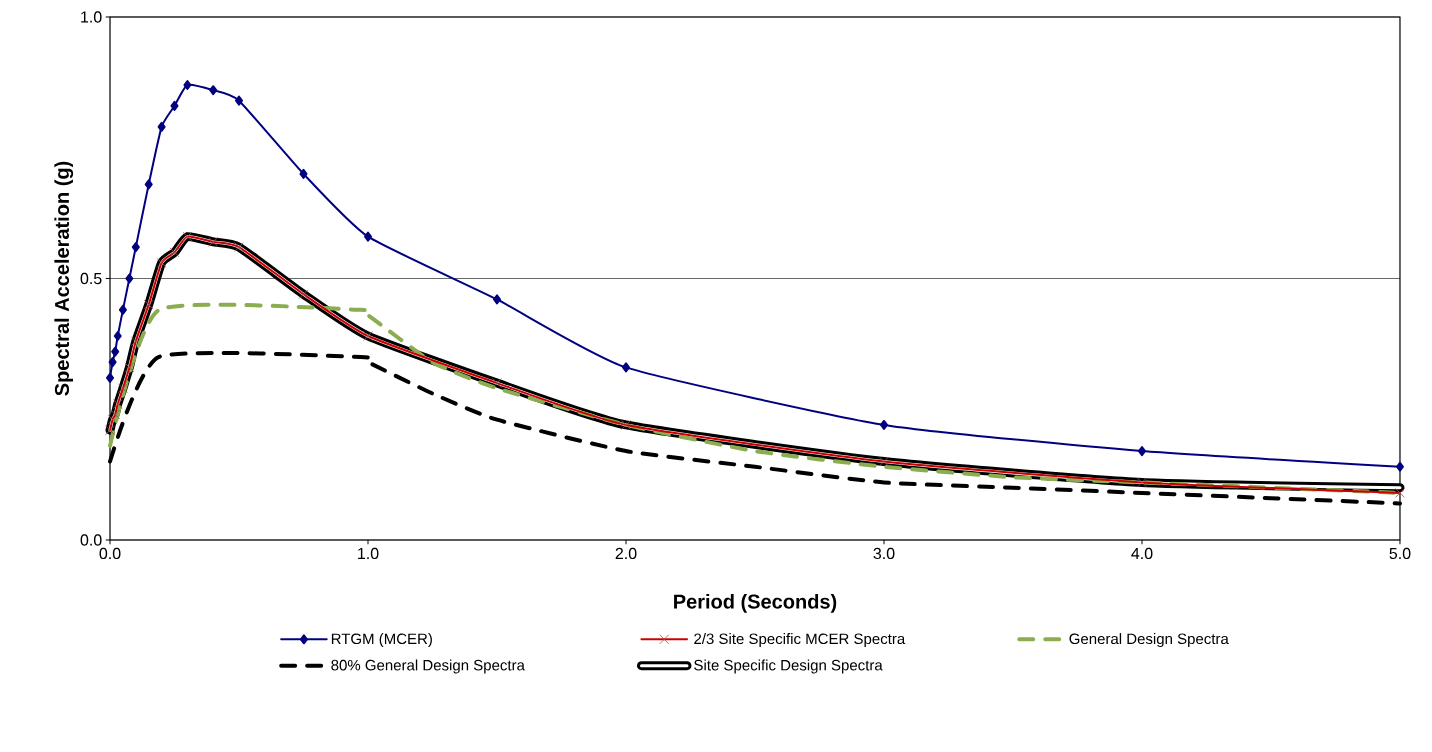 The width and height of the screenshot is (1432, 752). I want to click on legend-label: Site Specific Design Spectra, so click(788, 666).